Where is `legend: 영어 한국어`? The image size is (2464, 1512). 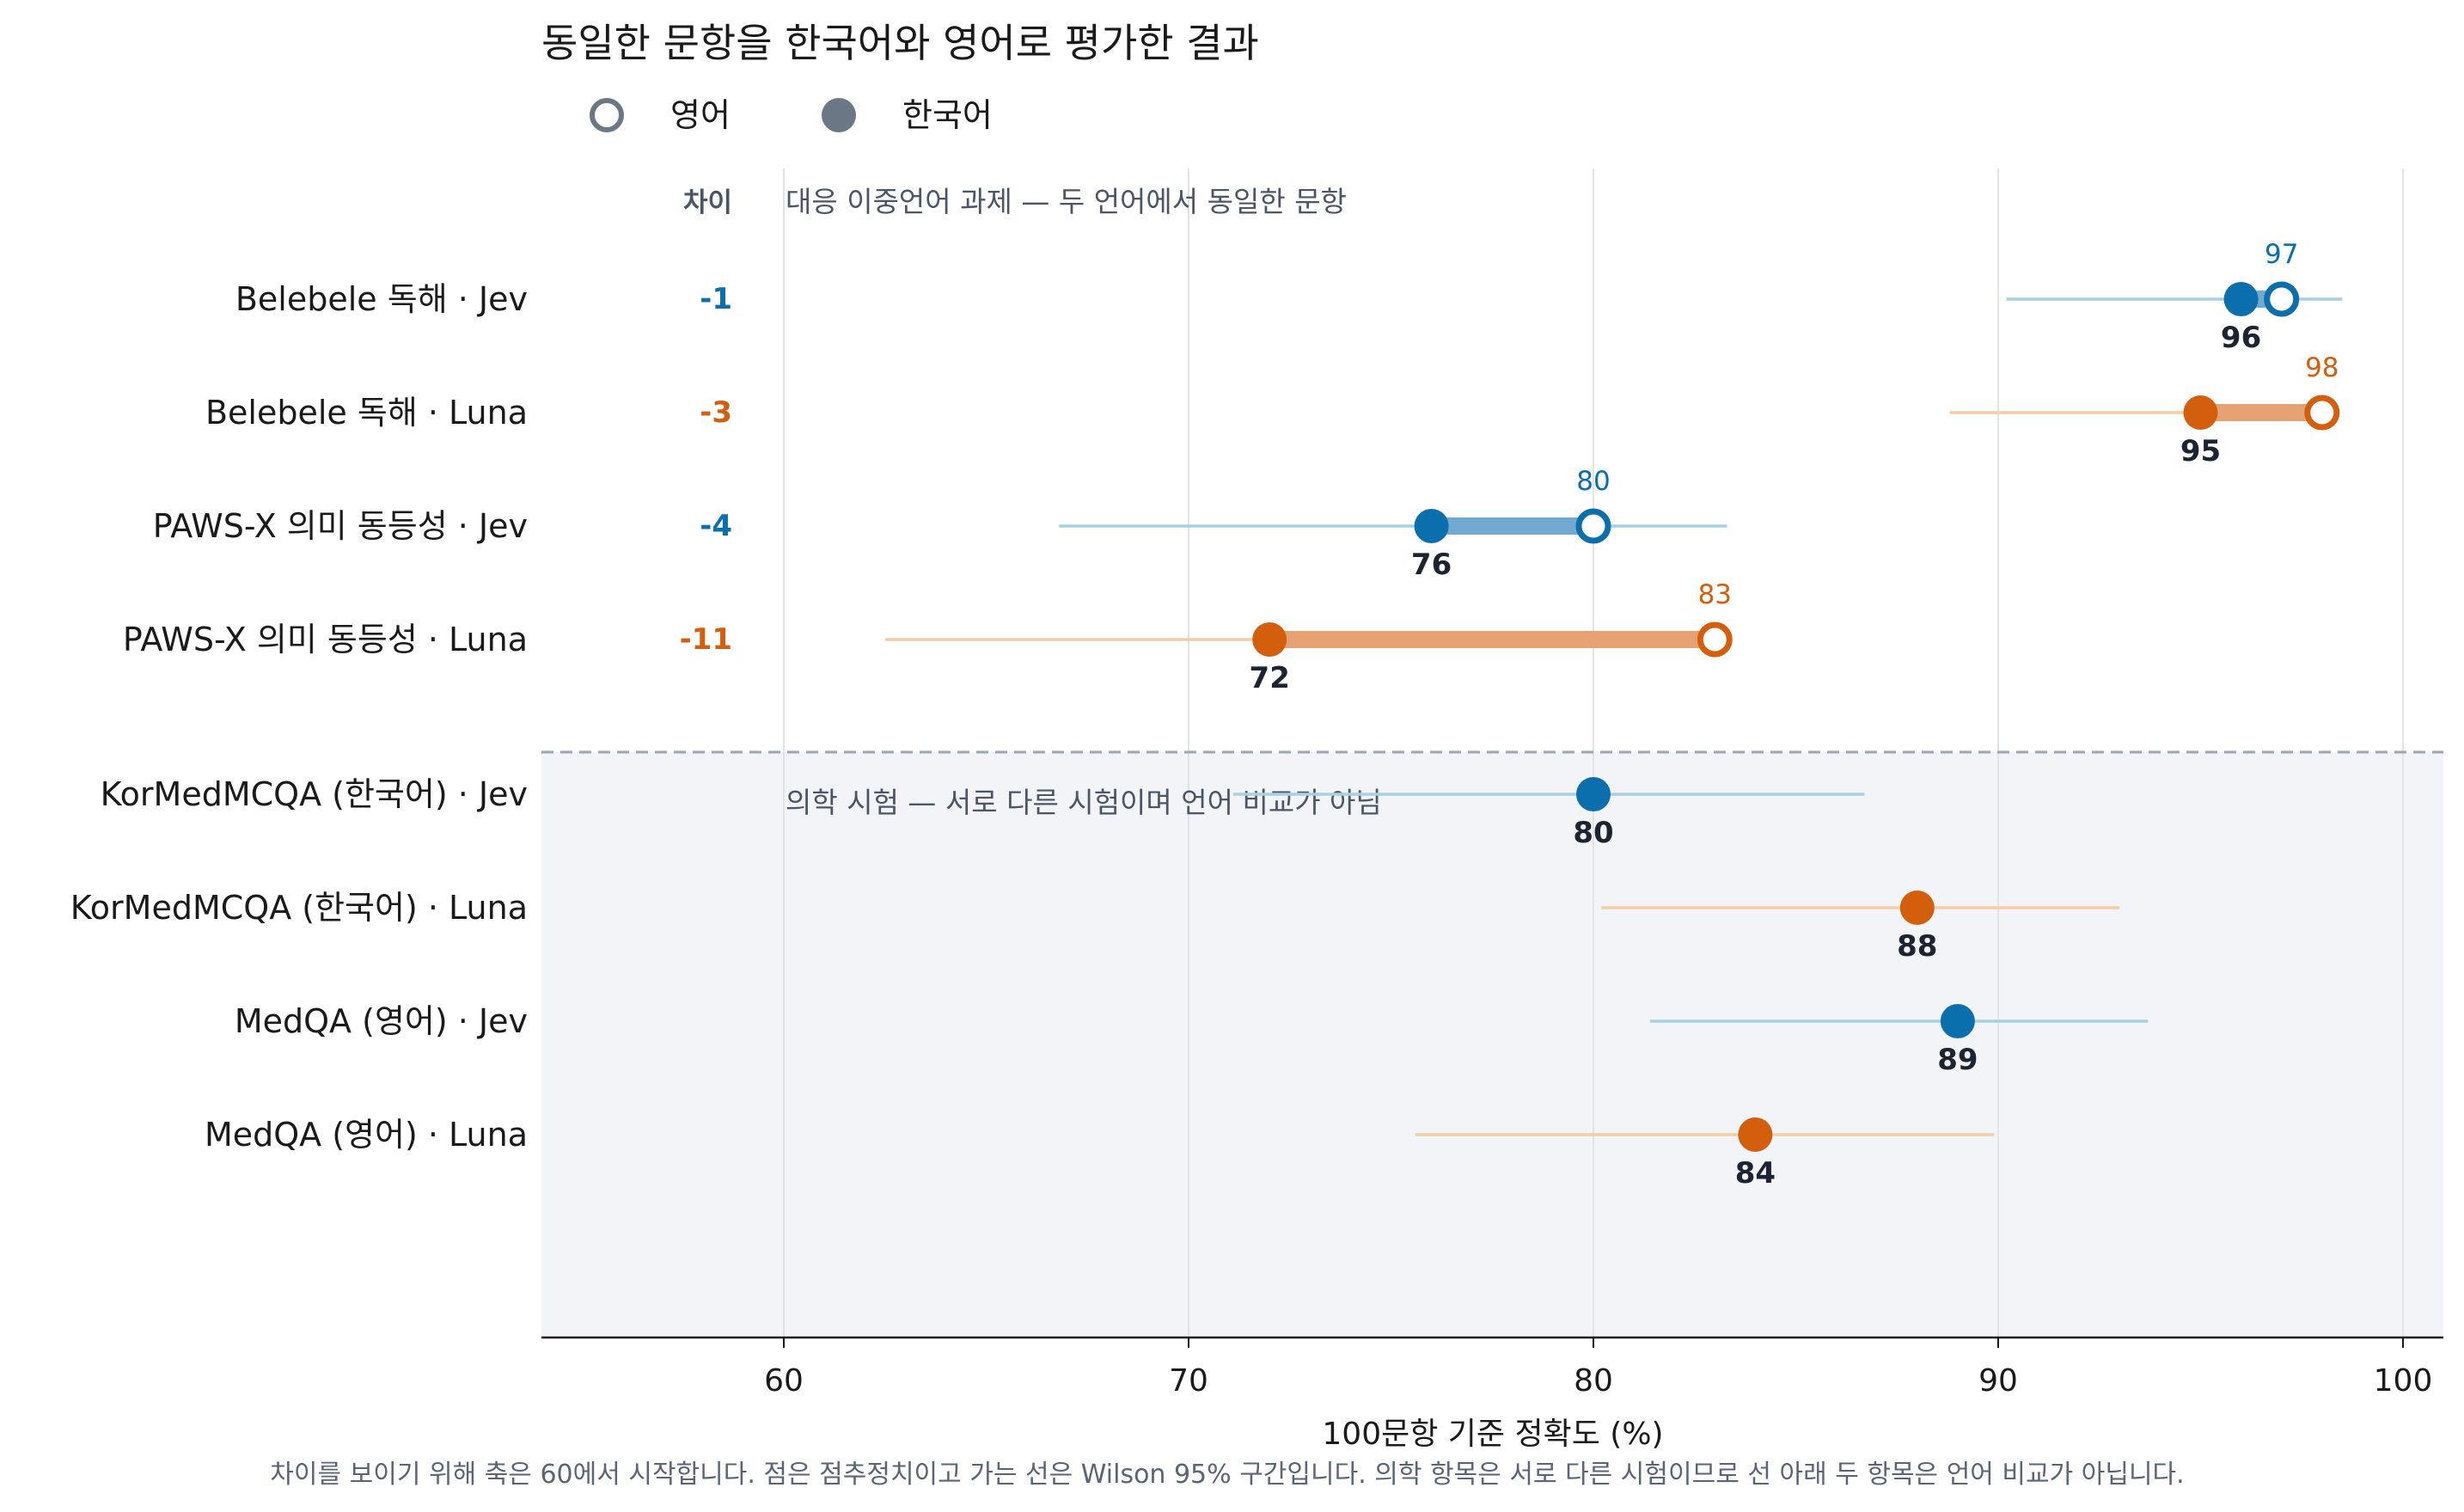
legend: 영어 한국어 is located at coordinates (791, 115).